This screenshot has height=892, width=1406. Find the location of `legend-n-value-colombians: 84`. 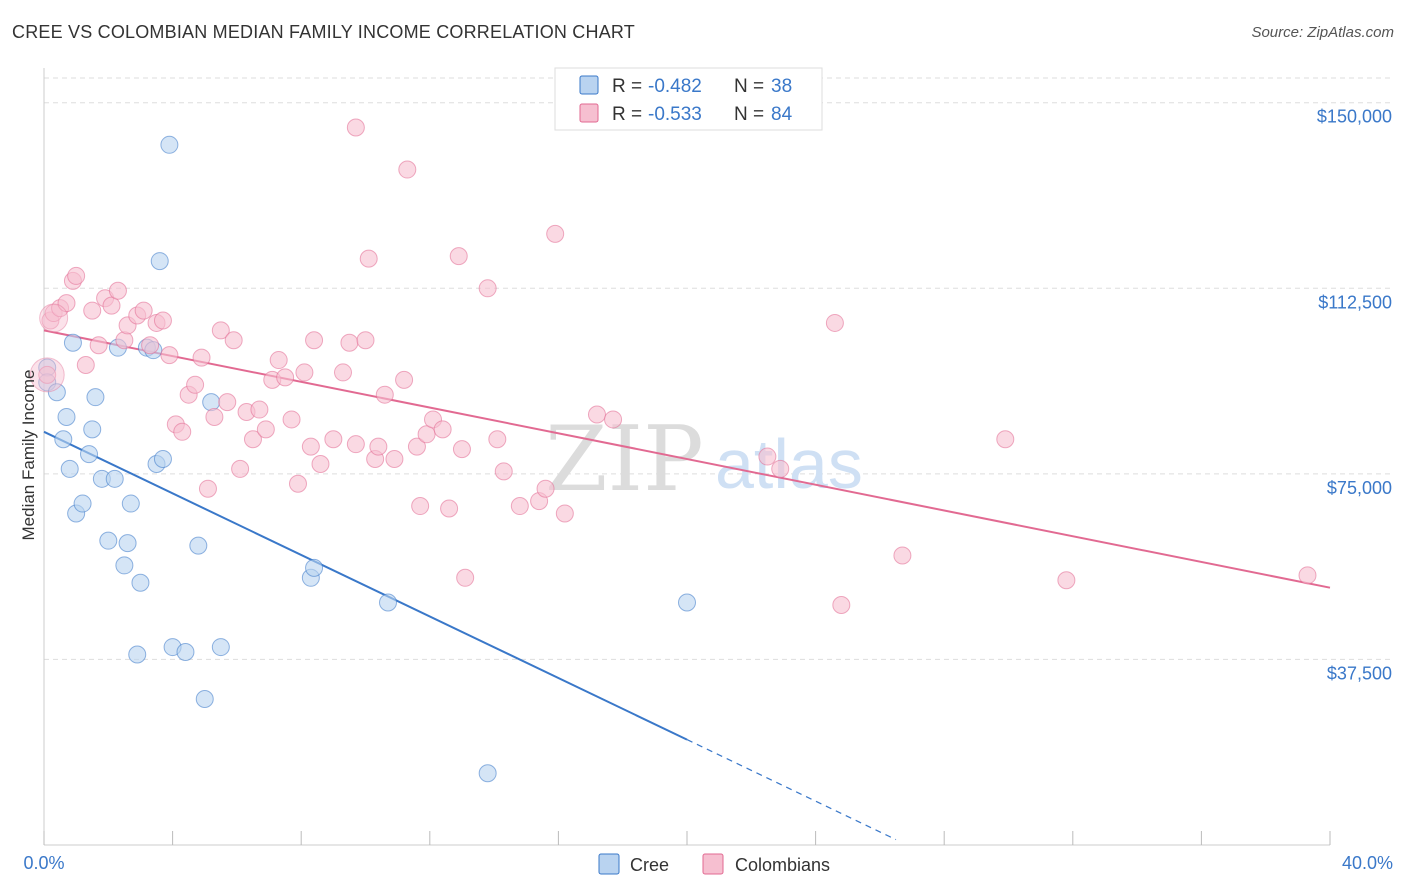

legend-n-value-colombians: 84 is located at coordinates (782, 114).